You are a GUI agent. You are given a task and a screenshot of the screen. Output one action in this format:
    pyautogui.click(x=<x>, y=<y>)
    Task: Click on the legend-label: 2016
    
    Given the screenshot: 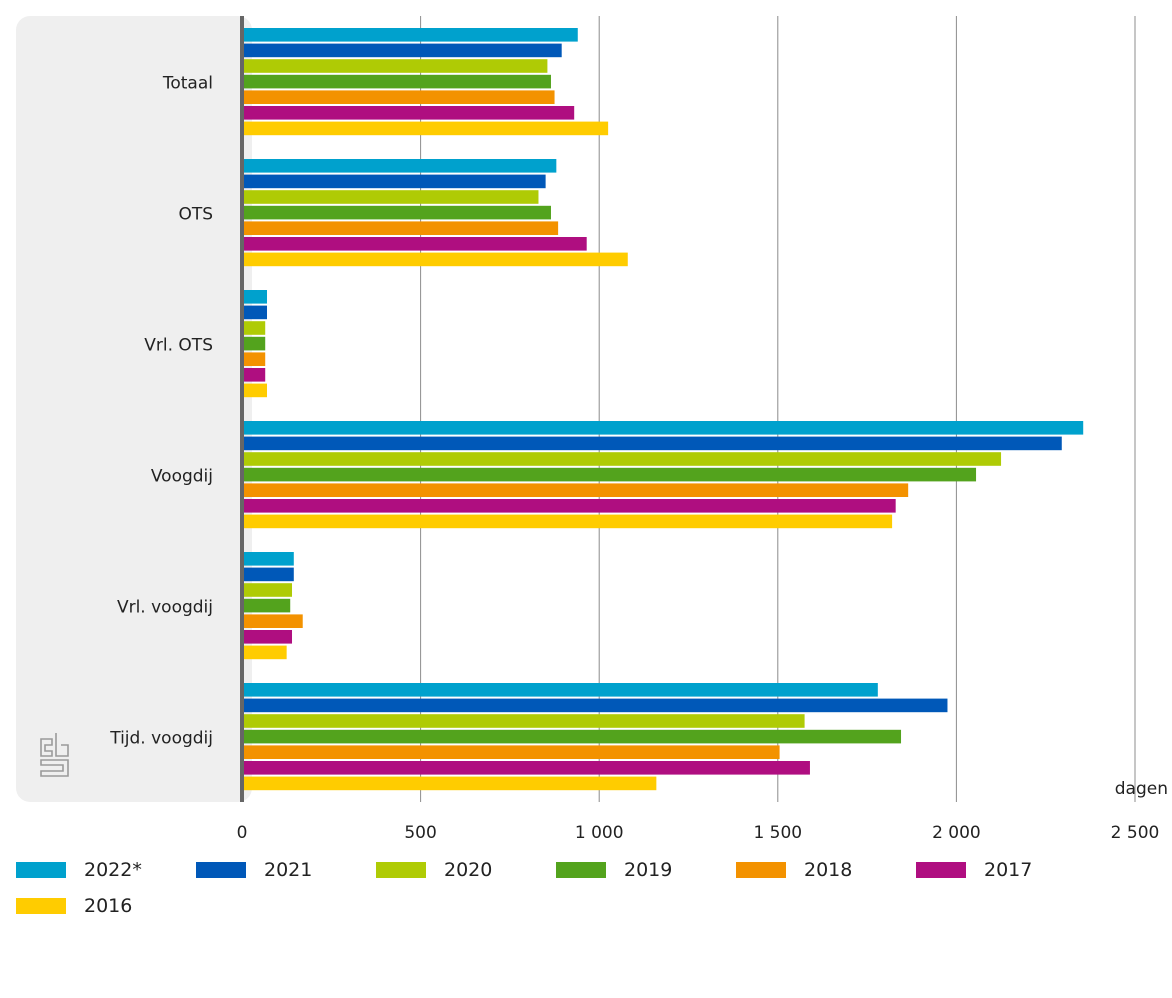 What is the action you would take?
    pyautogui.click(x=108, y=906)
    